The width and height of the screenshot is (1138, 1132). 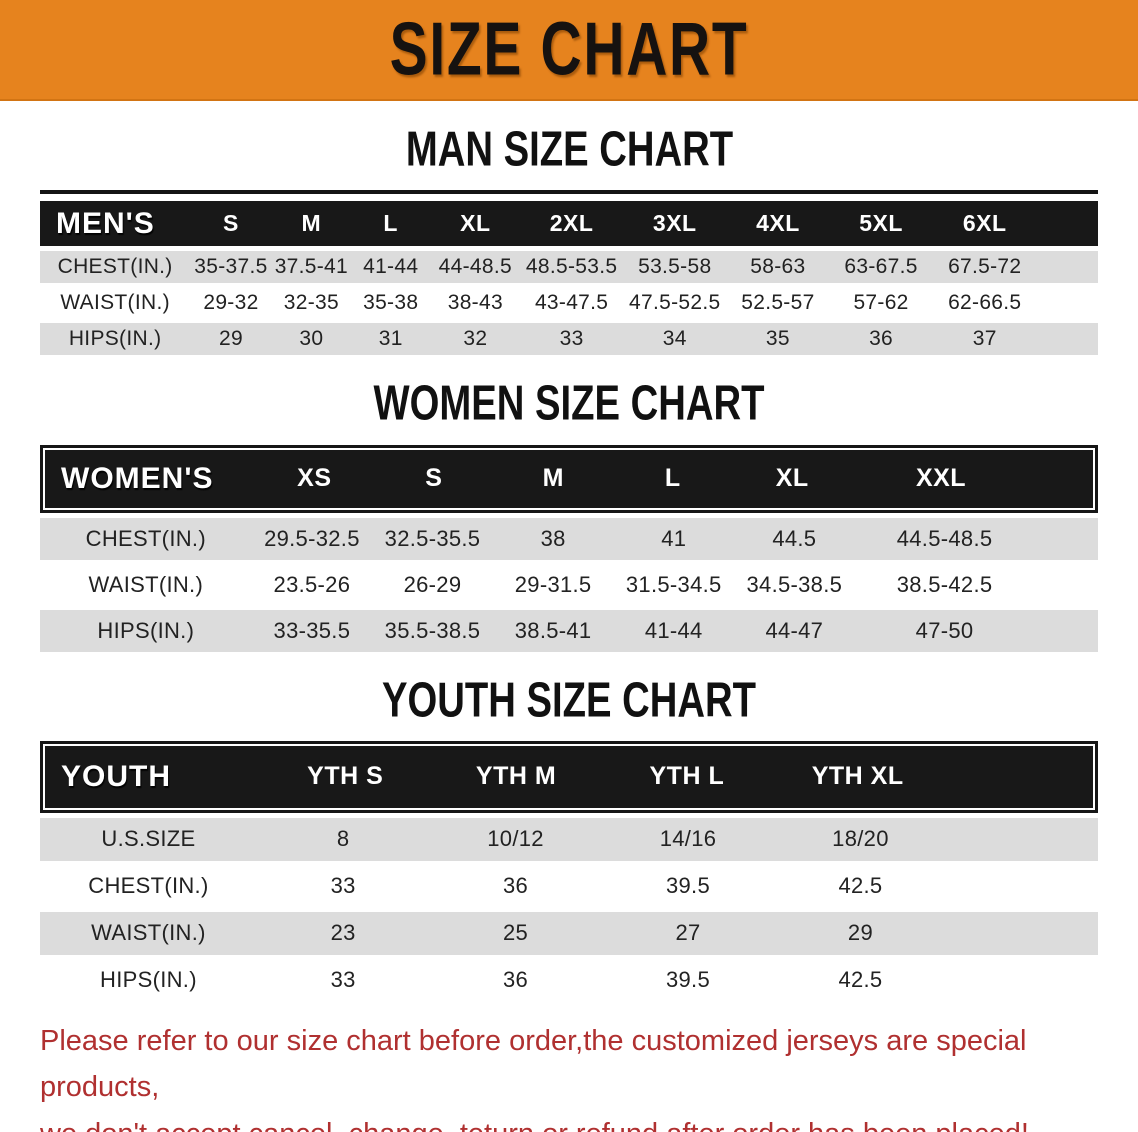 I want to click on cell-value: 34.5-38.5, so click(x=794, y=584).